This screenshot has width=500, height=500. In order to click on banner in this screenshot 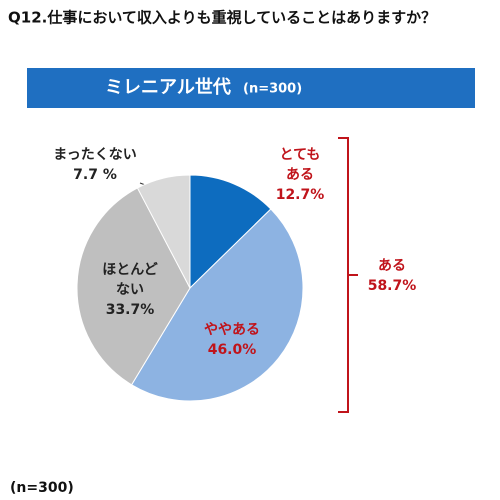, I will do `click(251, 88)`.